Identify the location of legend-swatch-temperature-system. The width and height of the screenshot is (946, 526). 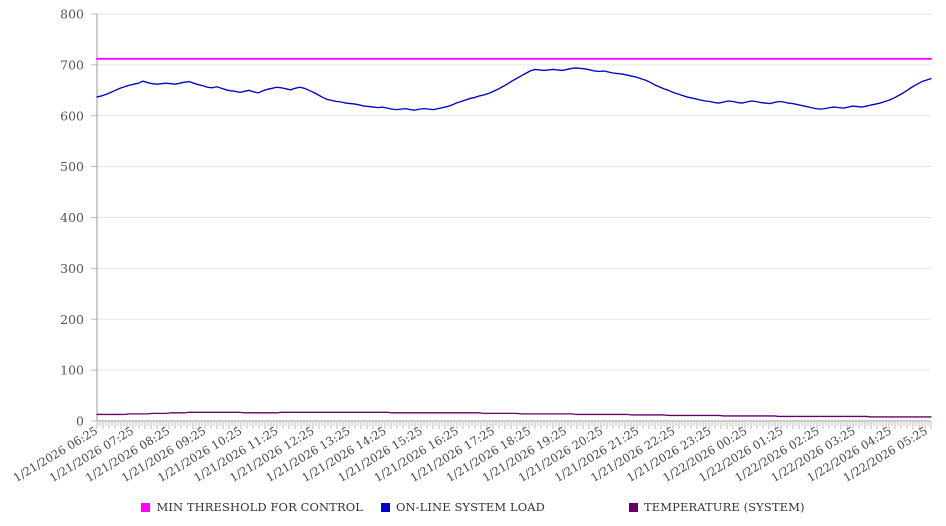
(633, 507).